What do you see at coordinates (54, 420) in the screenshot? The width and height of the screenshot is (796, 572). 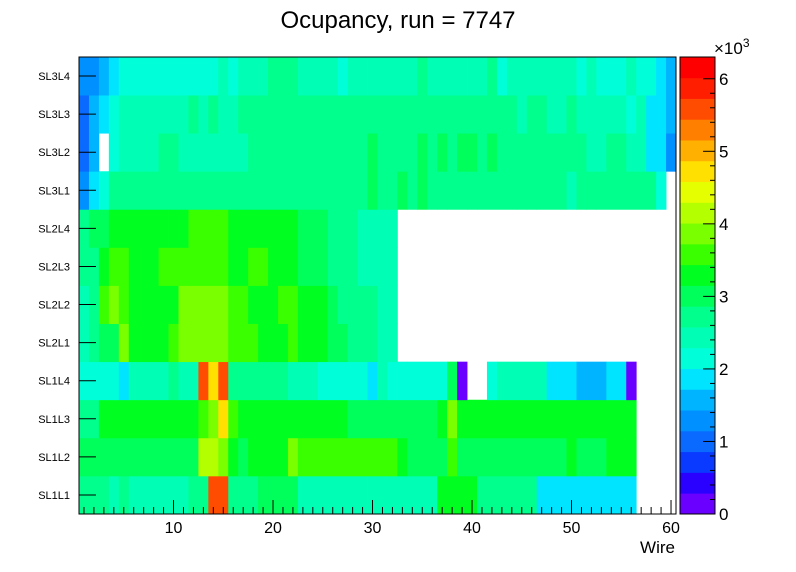 I see `y-tick-label: SL1L3` at bounding box center [54, 420].